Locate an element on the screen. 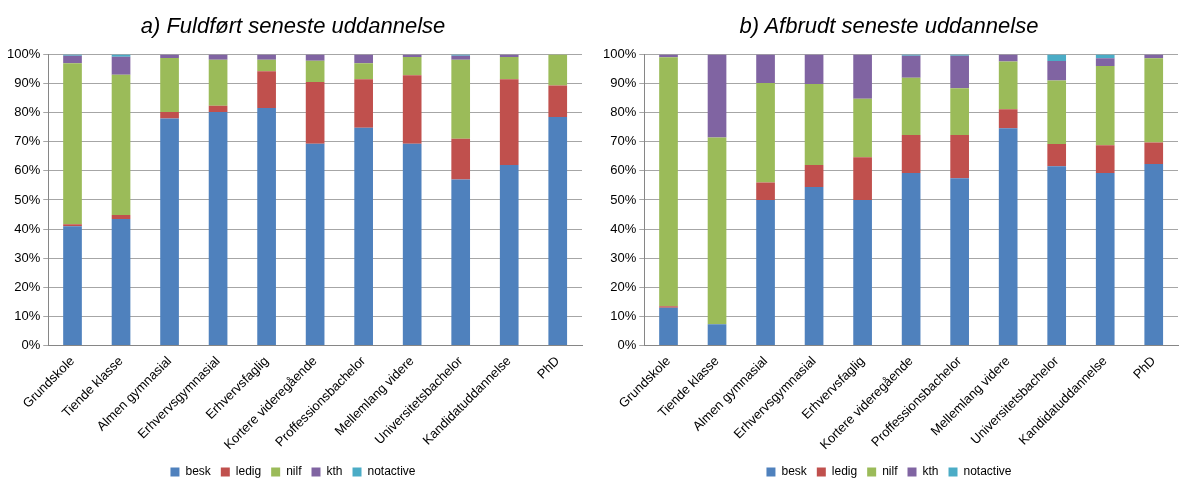  y-tick-label: 100% is located at coordinates (24, 53).